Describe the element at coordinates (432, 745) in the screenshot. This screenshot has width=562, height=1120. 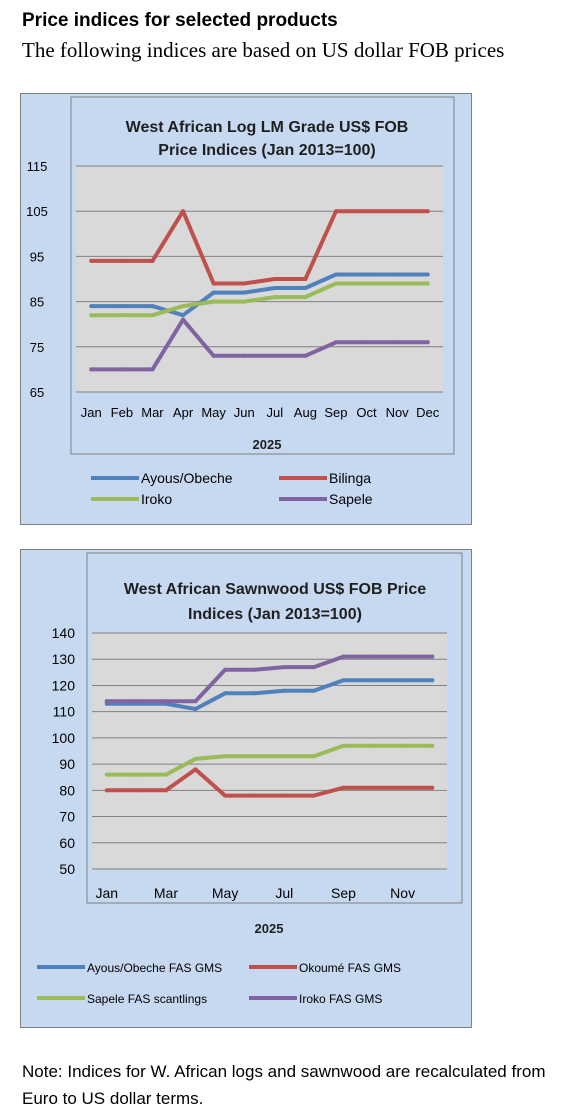
I see `data-point-sapele-fas-scantlings-dec` at that location.